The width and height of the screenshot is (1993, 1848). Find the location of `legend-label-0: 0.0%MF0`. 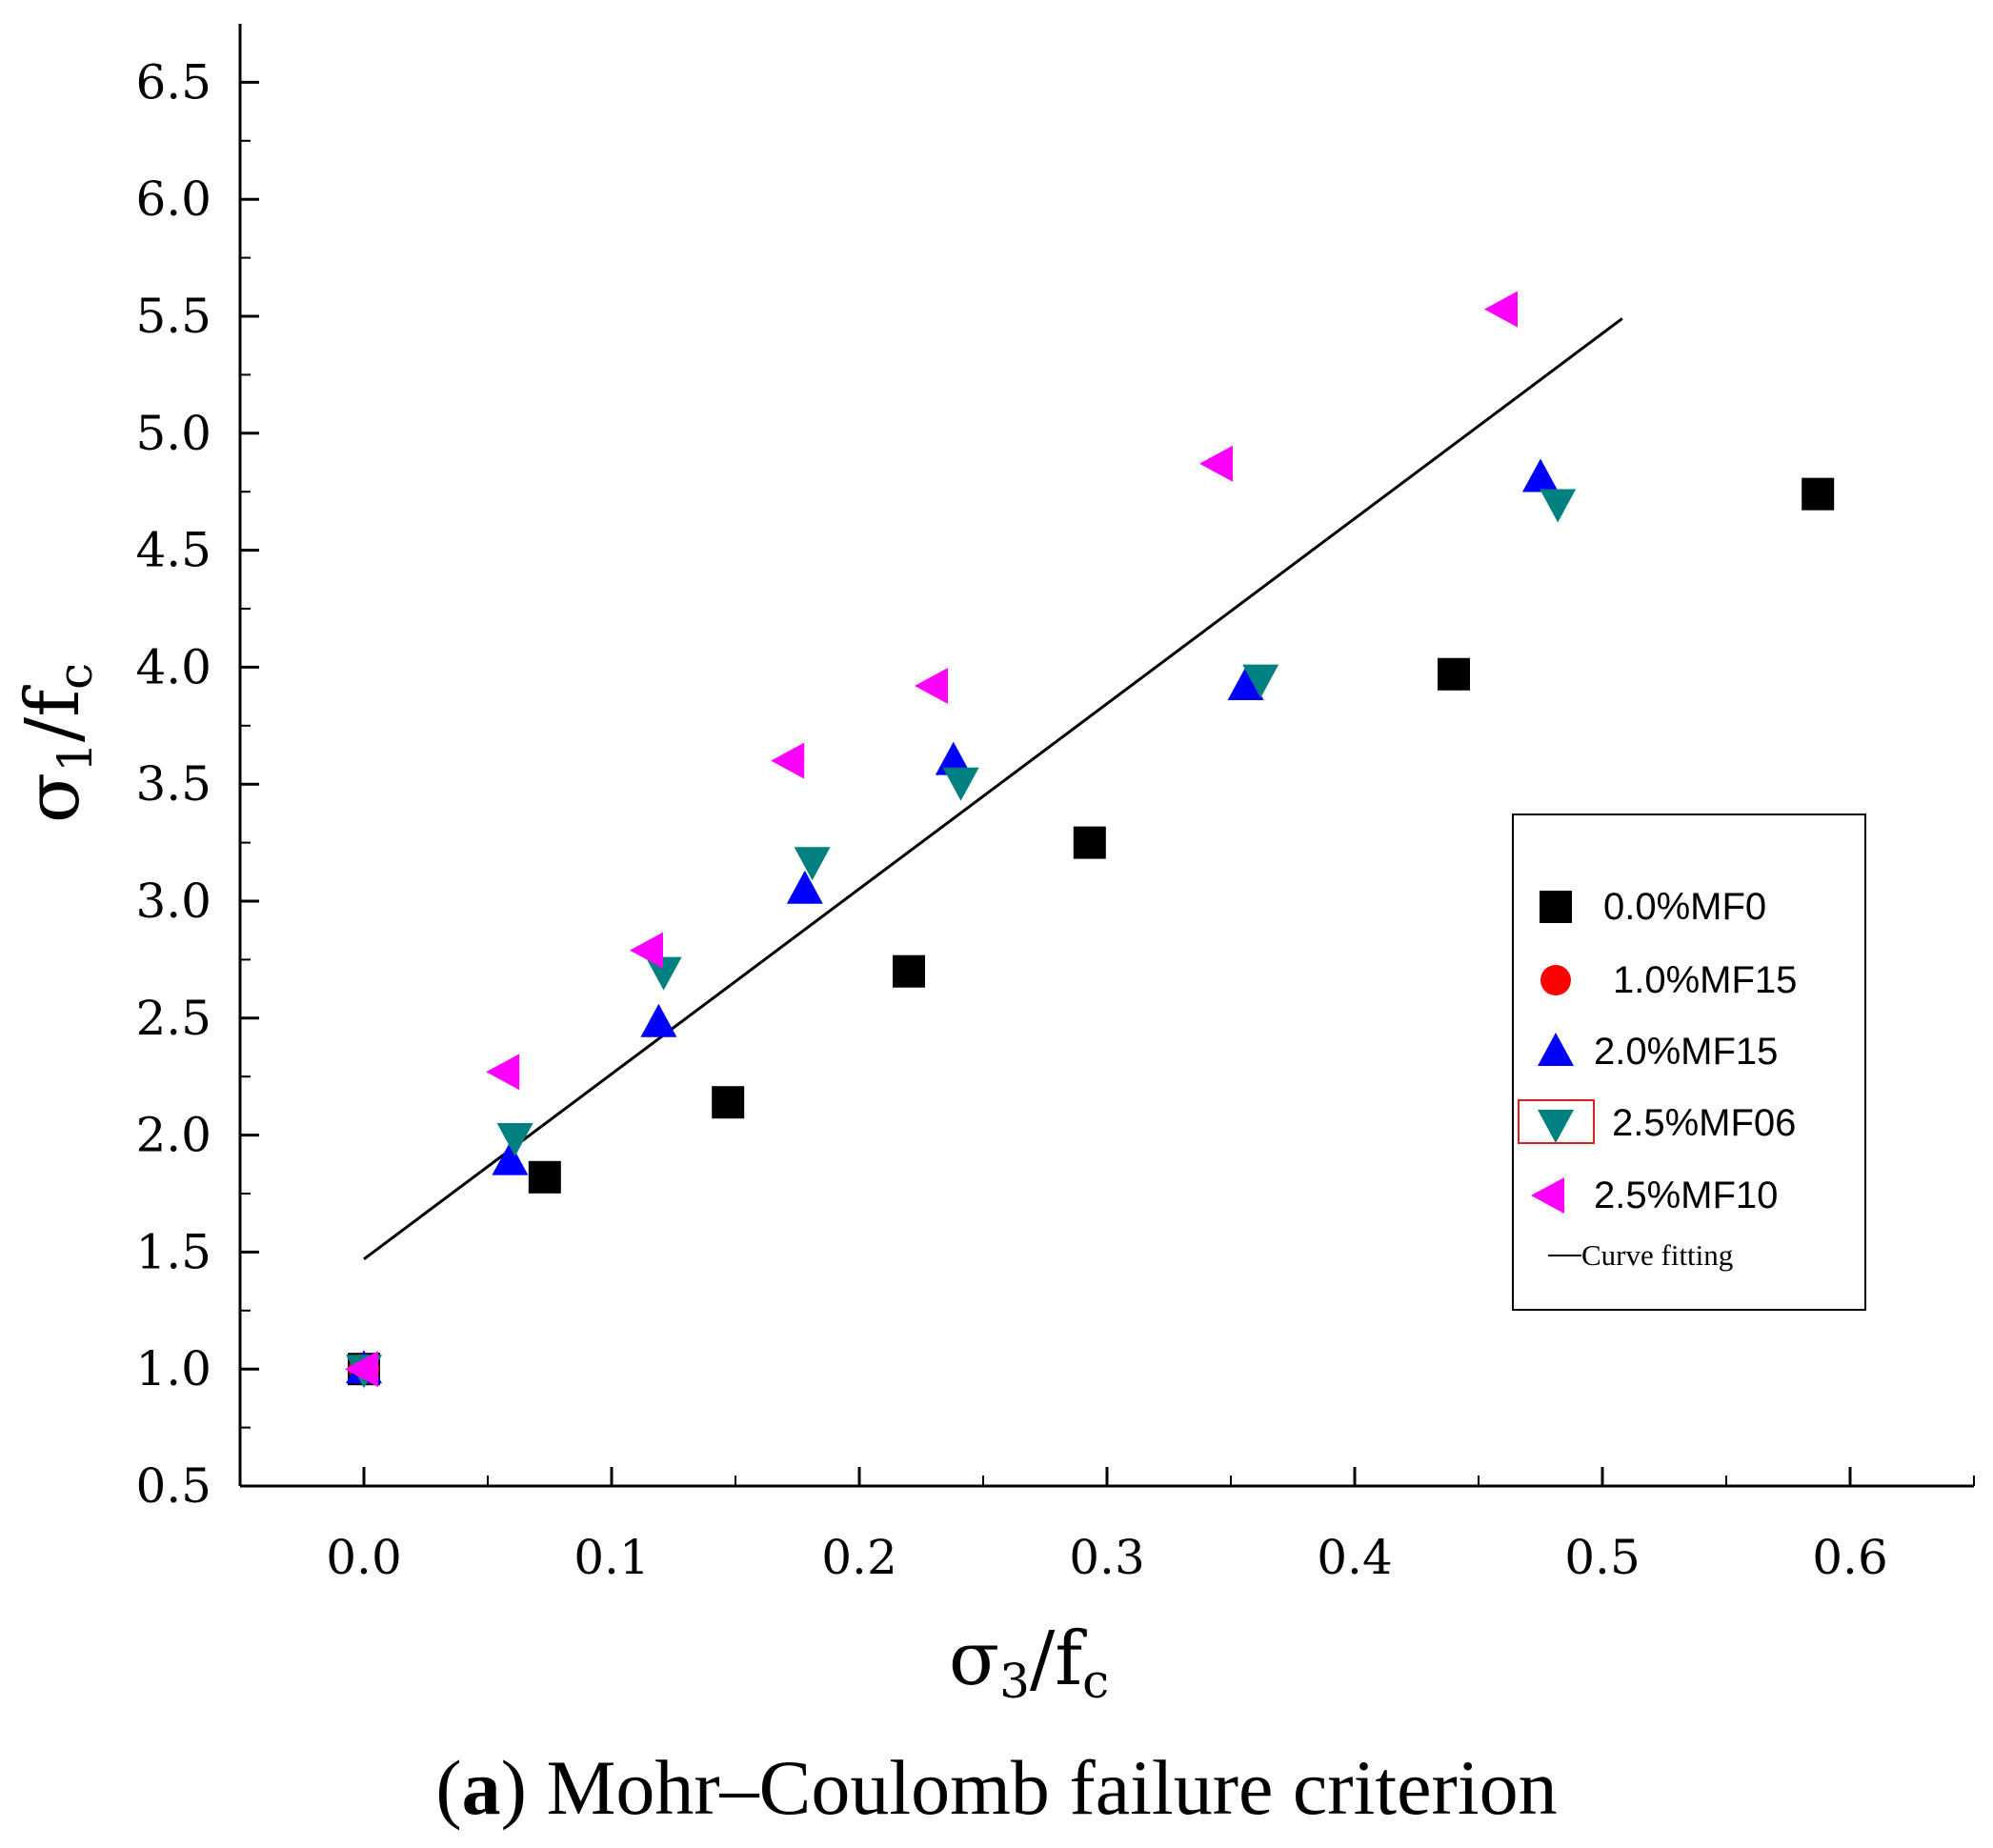

legend-label-0: 0.0%MF0 is located at coordinates (1684, 907).